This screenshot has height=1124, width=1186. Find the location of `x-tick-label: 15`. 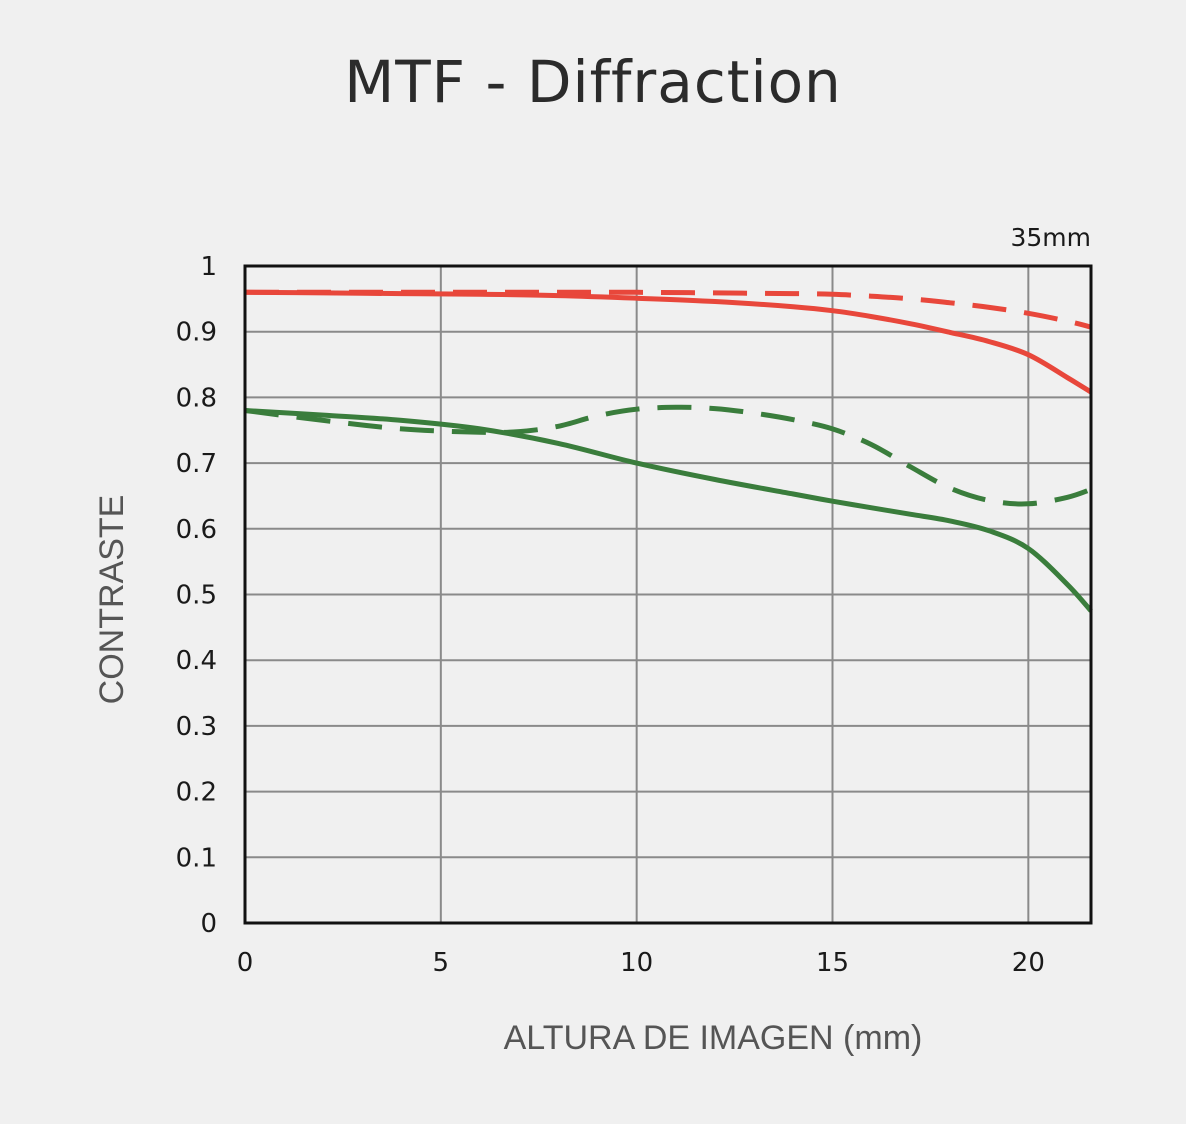

x-tick-label: 15 is located at coordinates (832, 963).